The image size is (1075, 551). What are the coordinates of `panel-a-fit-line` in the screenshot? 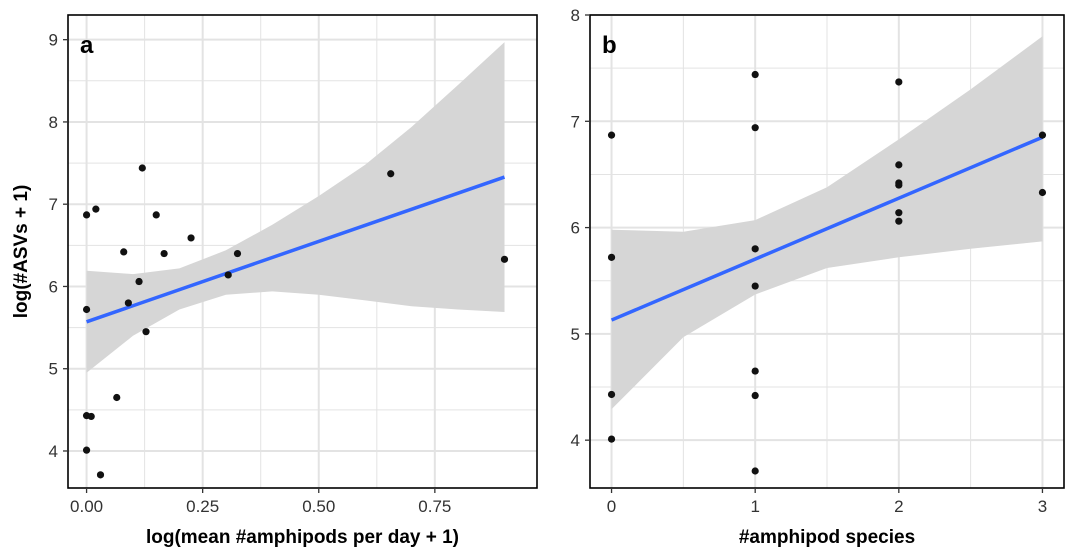 It's located at (296, 249).